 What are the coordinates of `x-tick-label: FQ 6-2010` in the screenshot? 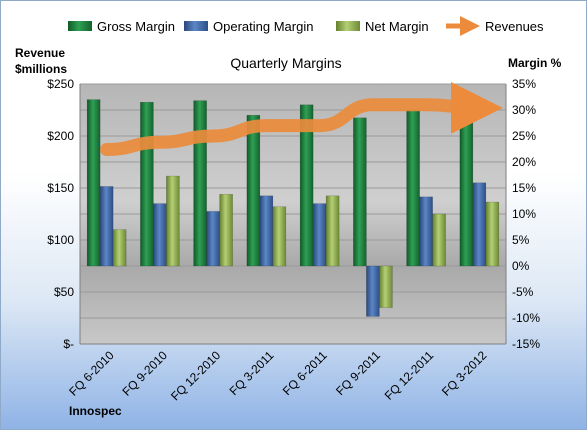 It's located at (91, 373).